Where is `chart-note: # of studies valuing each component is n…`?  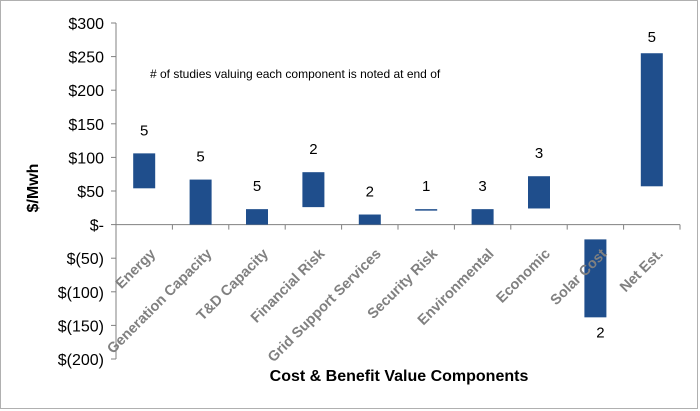 chart-note: # of studies valuing each component is n… is located at coordinates (295, 74).